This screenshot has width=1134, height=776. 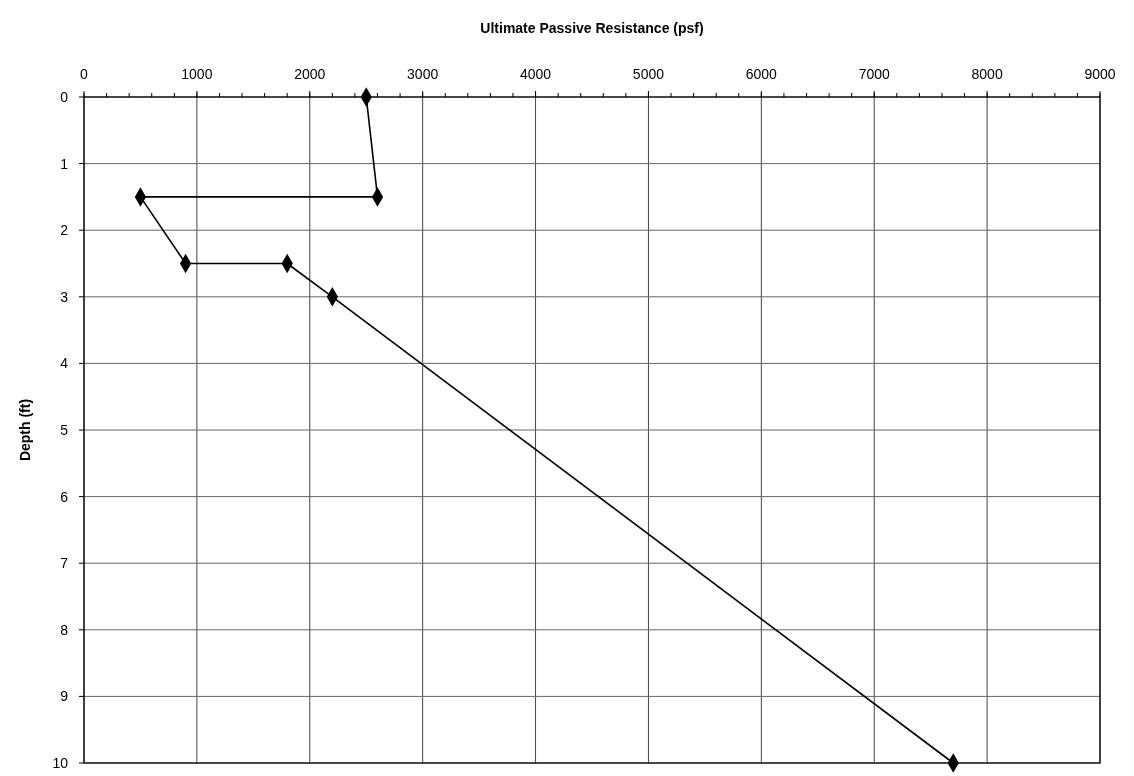 I want to click on y-tick-label: 8, so click(x=64, y=629).